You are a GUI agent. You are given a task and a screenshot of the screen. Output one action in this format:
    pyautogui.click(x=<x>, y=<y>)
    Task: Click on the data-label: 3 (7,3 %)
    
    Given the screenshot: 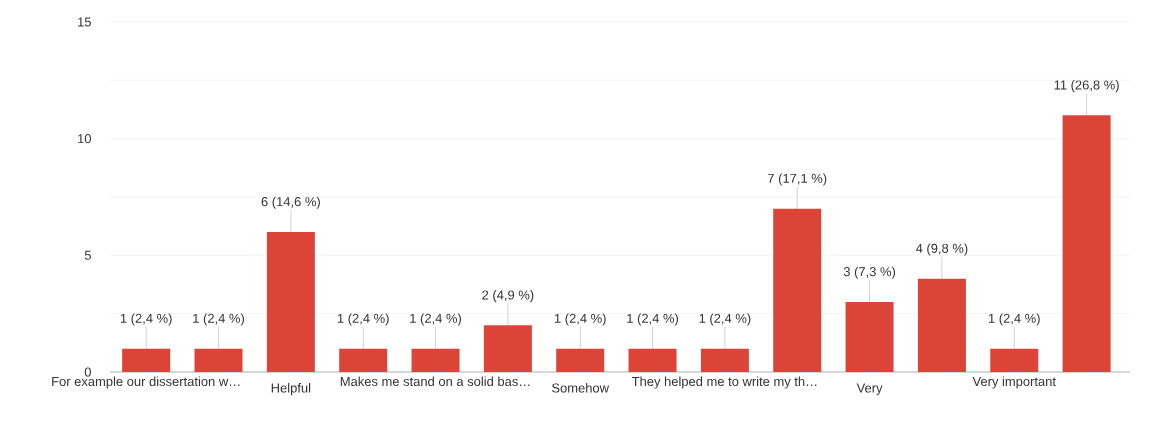 What is the action you would take?
    pyautogui.click(x=869, y=272)
    